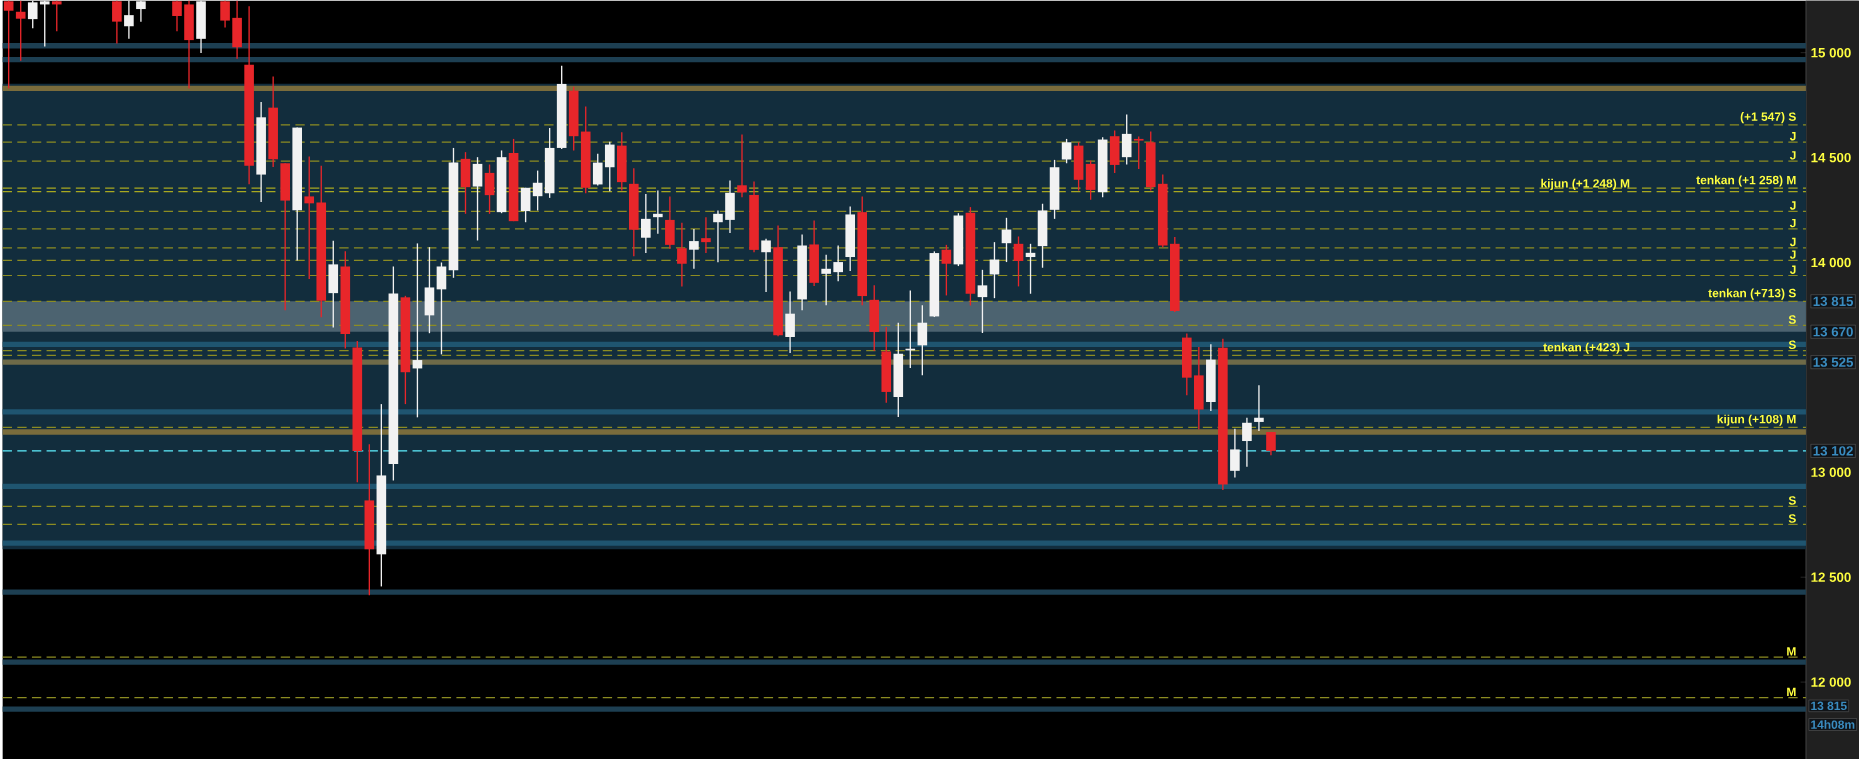 The image size is (1860, 759). Describe the element at coordinates (1756, 420) in the screenshot. I see `ref-line-label: kijun (+108) M` at that location.